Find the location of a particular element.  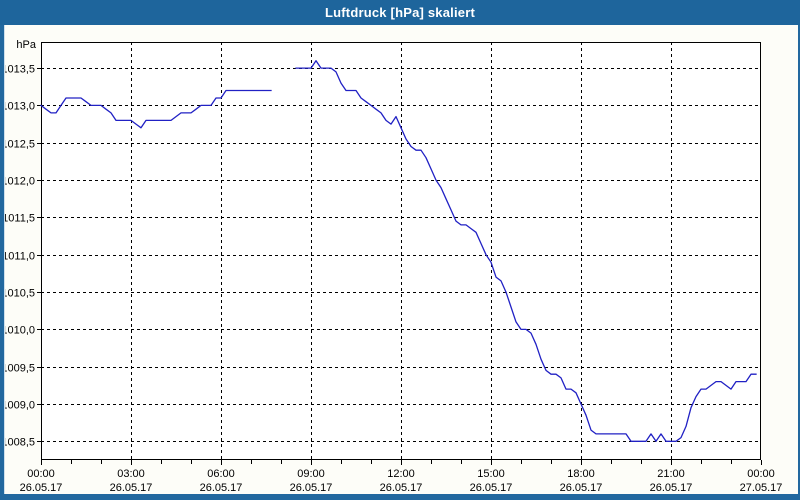

window-title: Luftdruck [hPa] skaliert is located at coordinates (400, 12).